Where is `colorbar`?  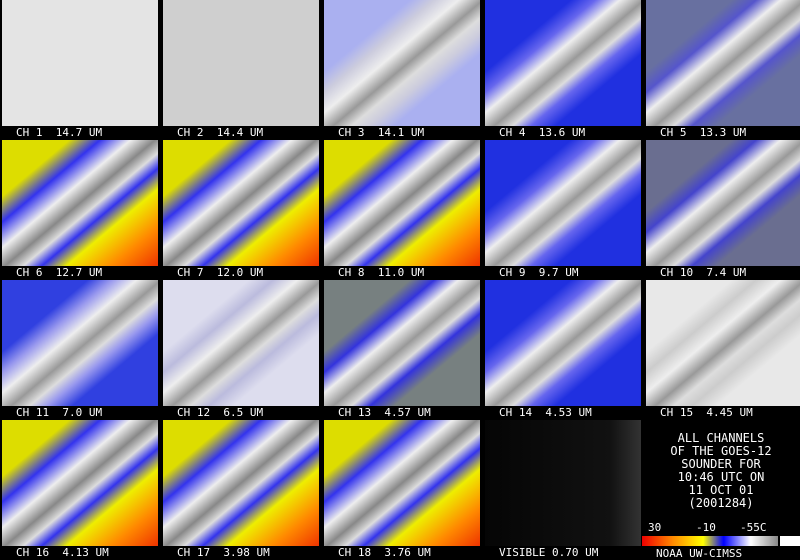 colorbar is located at coordinates (710, 541).